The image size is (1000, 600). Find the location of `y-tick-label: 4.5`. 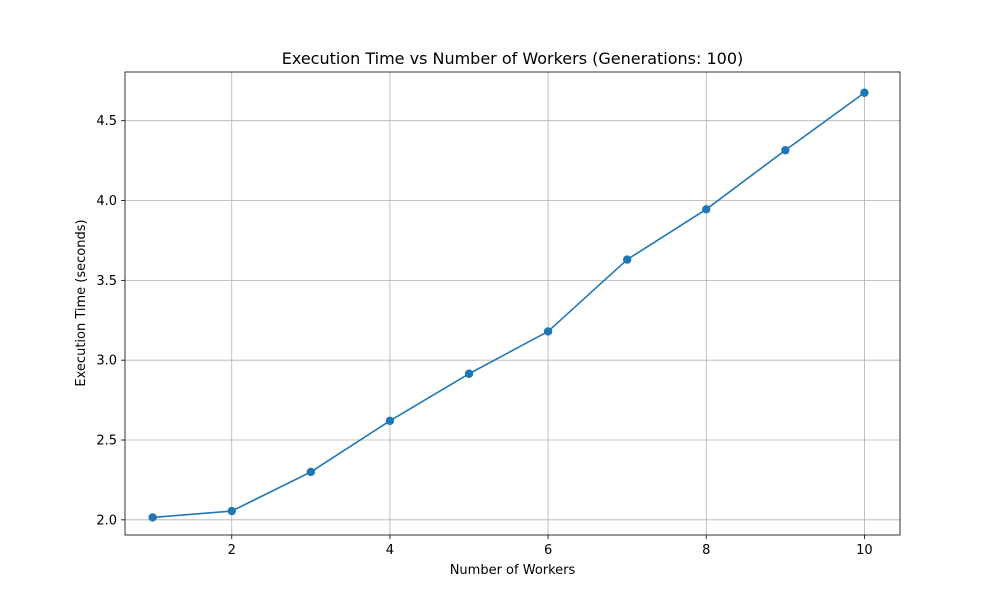

y-tick-label: 4.5 is located at coordinates (106, 121).